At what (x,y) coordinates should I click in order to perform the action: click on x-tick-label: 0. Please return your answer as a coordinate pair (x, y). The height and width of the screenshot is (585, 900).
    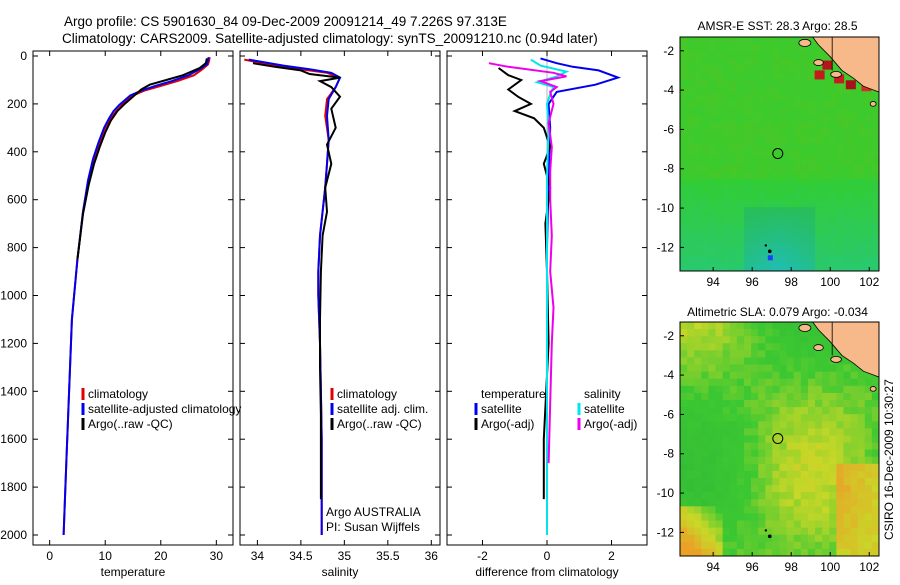
    Looking at the image, I should click on (547, 556).